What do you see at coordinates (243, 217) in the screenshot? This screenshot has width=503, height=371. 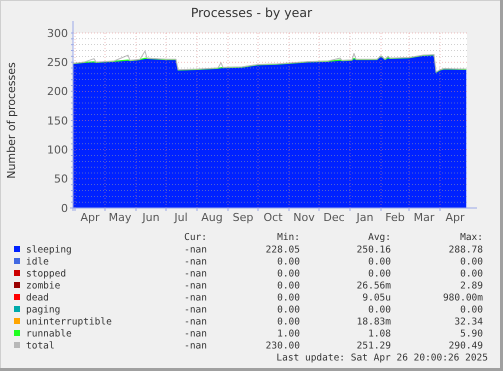 I see `x-tick-label: Sep` at bounding box center [243, 217].